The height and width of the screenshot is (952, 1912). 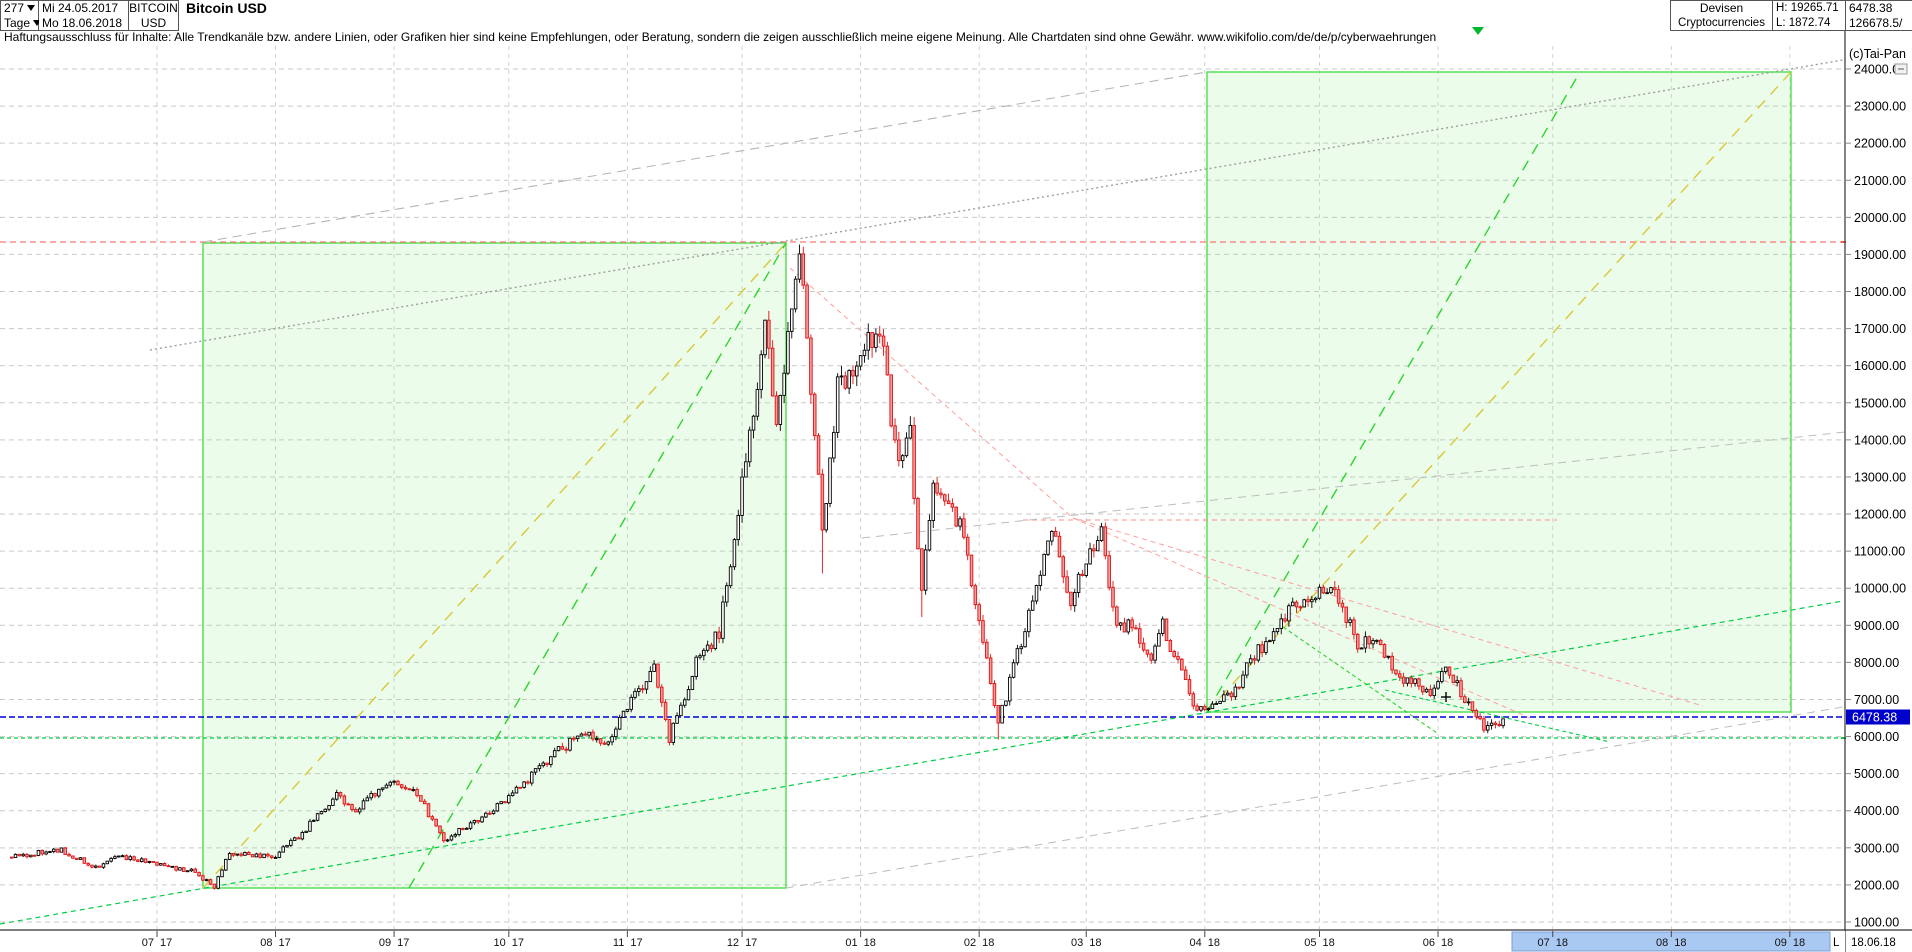 I want to click on price-axis-label: 24000.00, so click(x=1880, y=70).